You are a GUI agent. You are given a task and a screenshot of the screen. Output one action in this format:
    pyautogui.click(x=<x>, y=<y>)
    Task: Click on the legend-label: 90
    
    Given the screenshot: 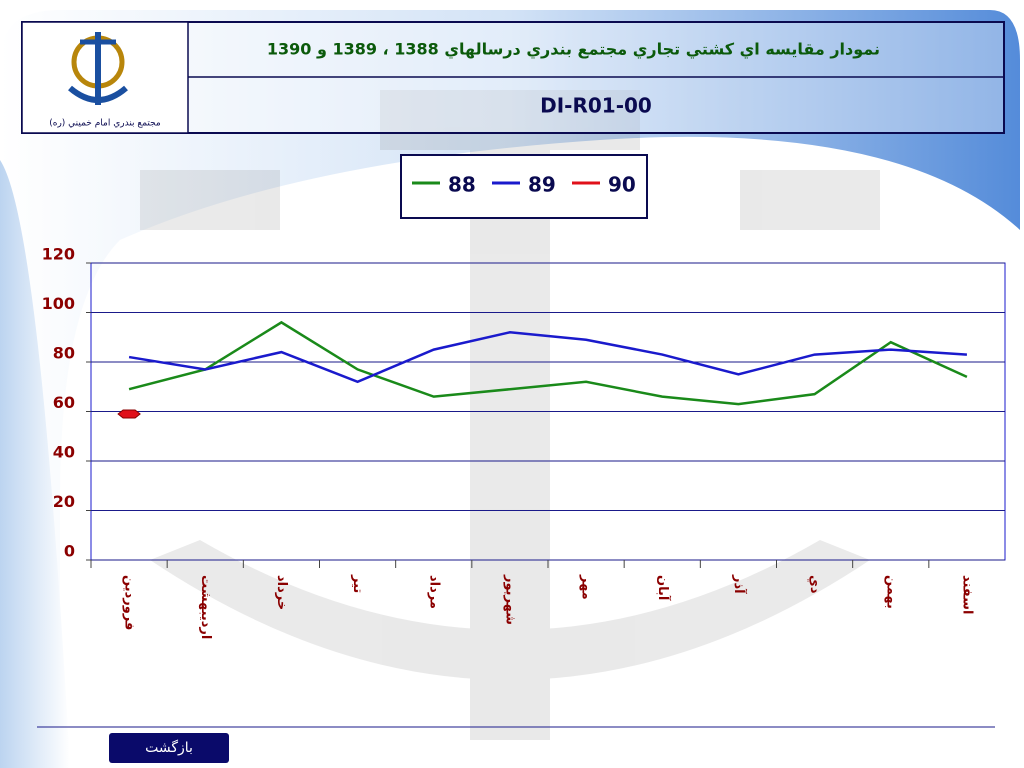 What is the action you would take?
    pyautogui.click(x=622, y=185)
    